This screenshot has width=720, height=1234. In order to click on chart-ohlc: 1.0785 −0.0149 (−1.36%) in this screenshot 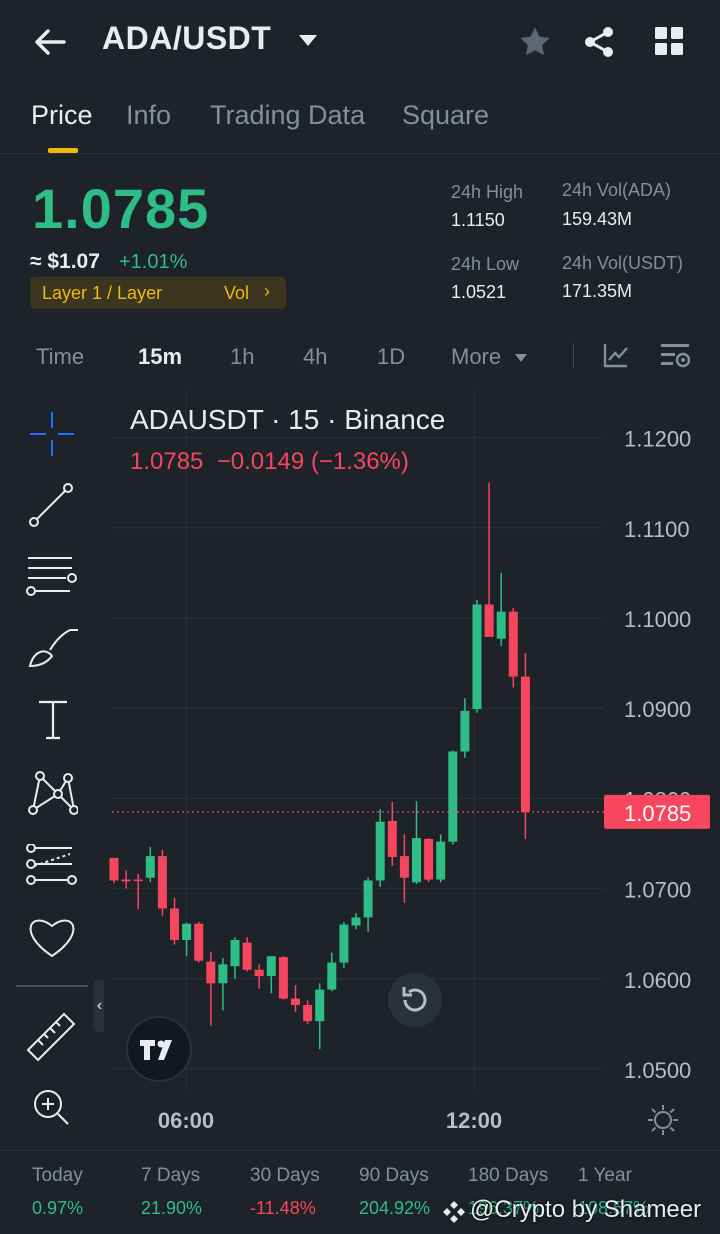, I will do `click(269, 461)`.